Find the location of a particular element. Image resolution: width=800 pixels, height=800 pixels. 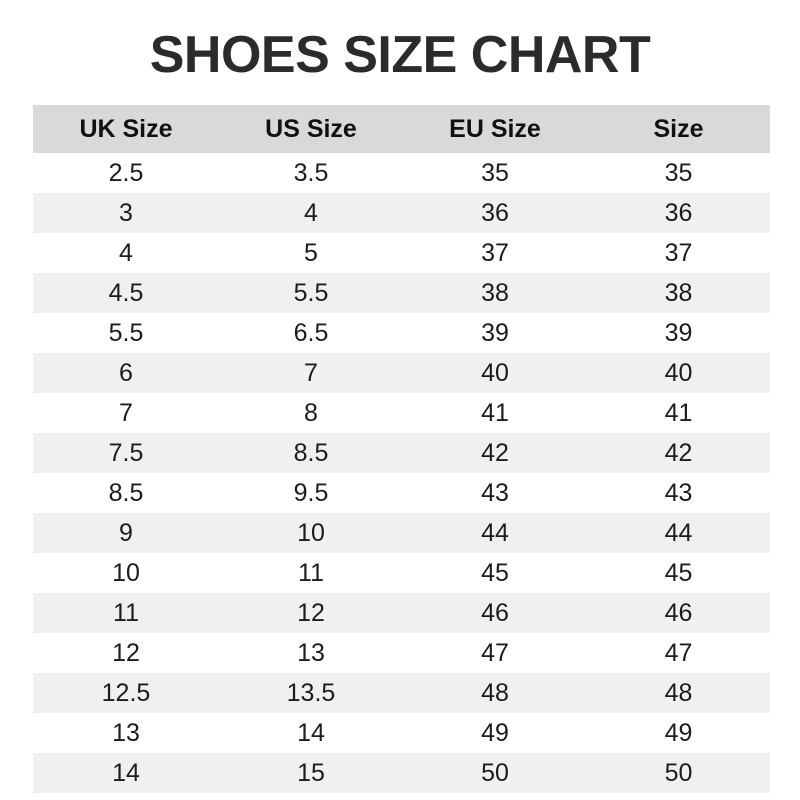

cell-size: 44 is located at coordinates (678, 532).